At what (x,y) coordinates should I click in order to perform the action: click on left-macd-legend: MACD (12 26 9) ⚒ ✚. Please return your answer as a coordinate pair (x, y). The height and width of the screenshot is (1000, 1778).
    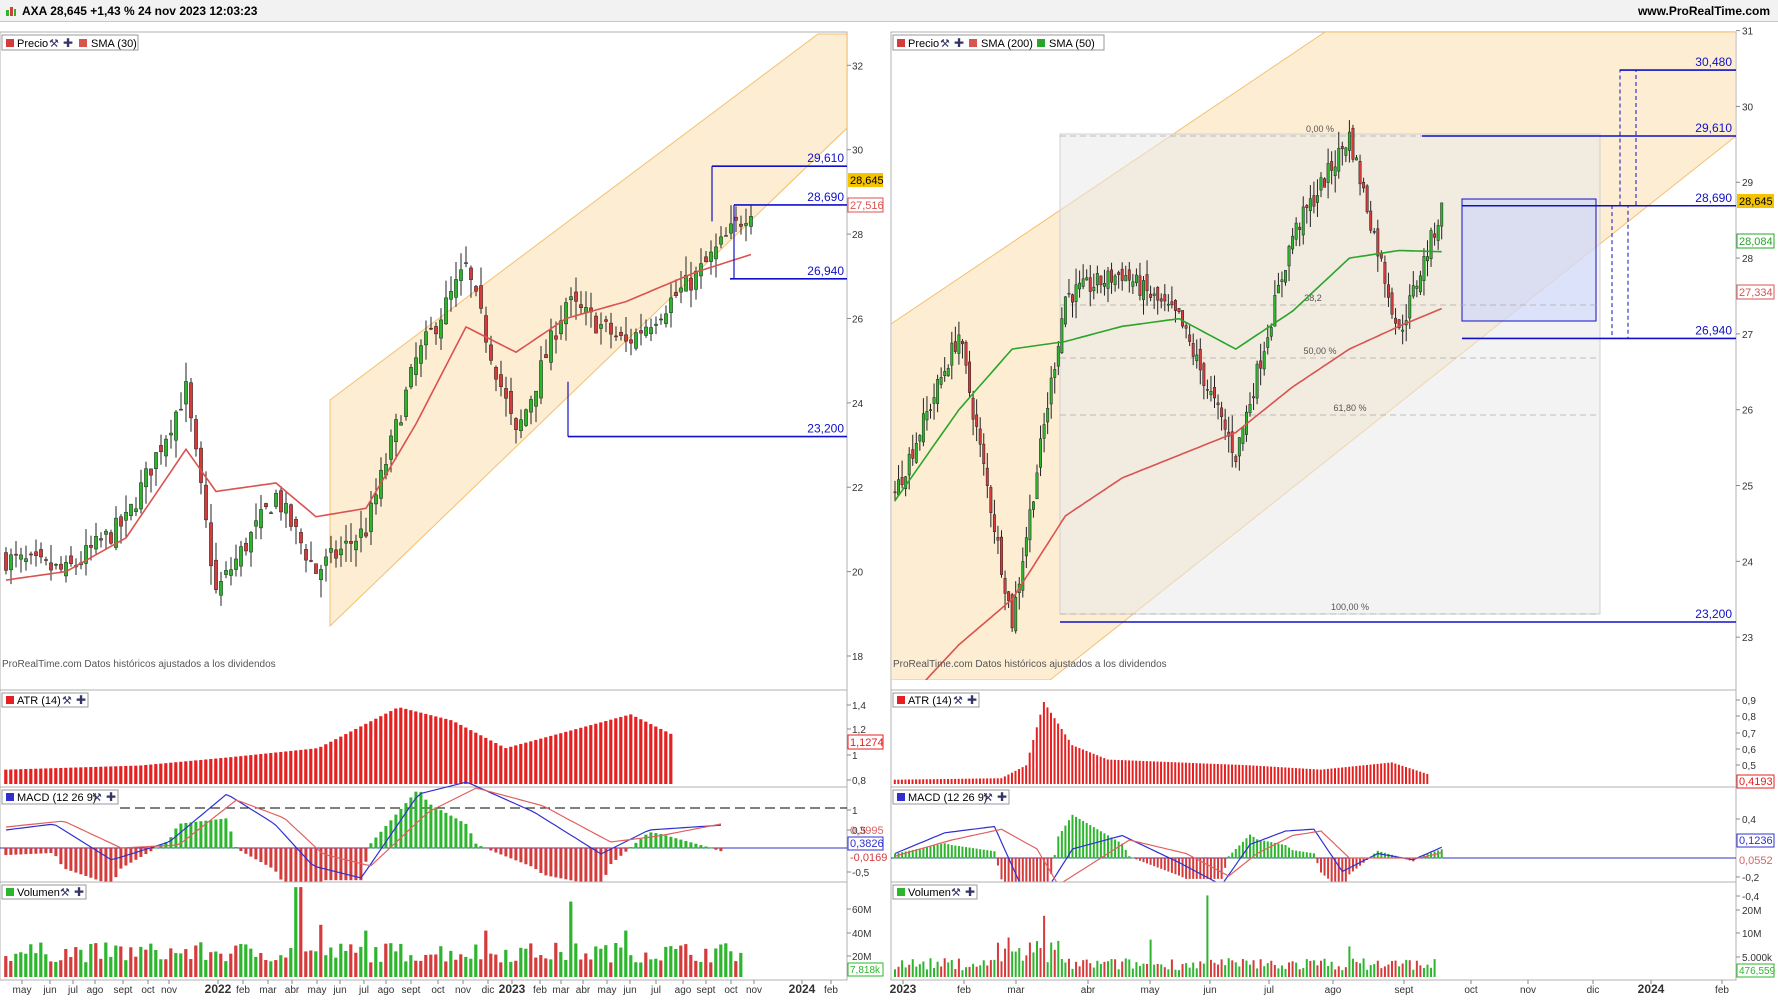
    Looking at the image, I should click on (60, 797).